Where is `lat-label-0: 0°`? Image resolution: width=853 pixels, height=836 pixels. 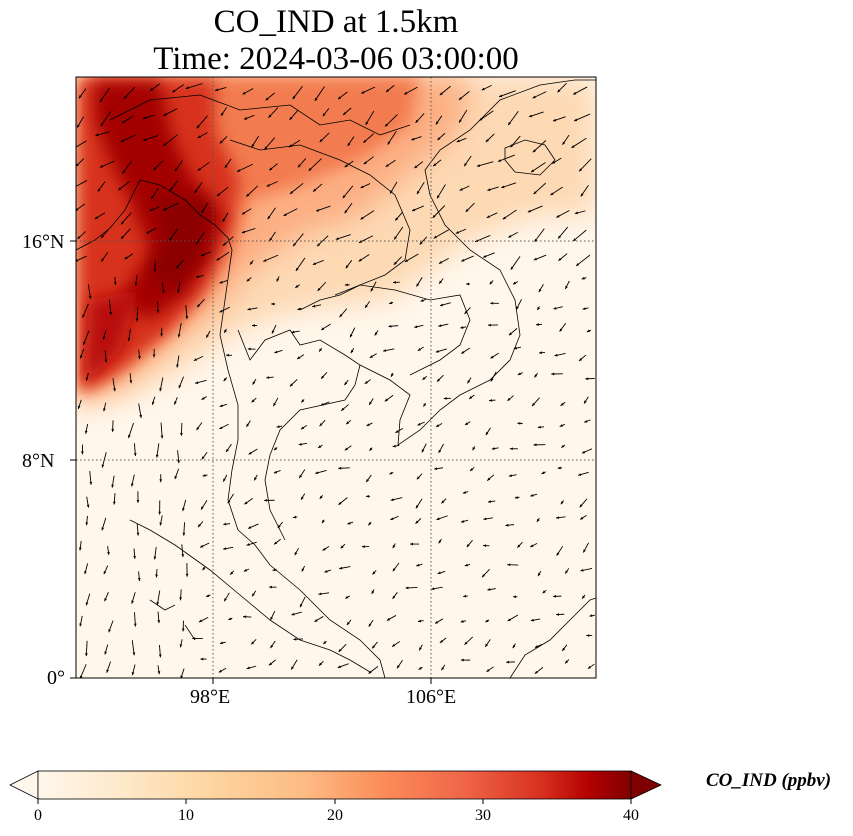 lat-label-0: 0° is located at coordinates (56, 678).